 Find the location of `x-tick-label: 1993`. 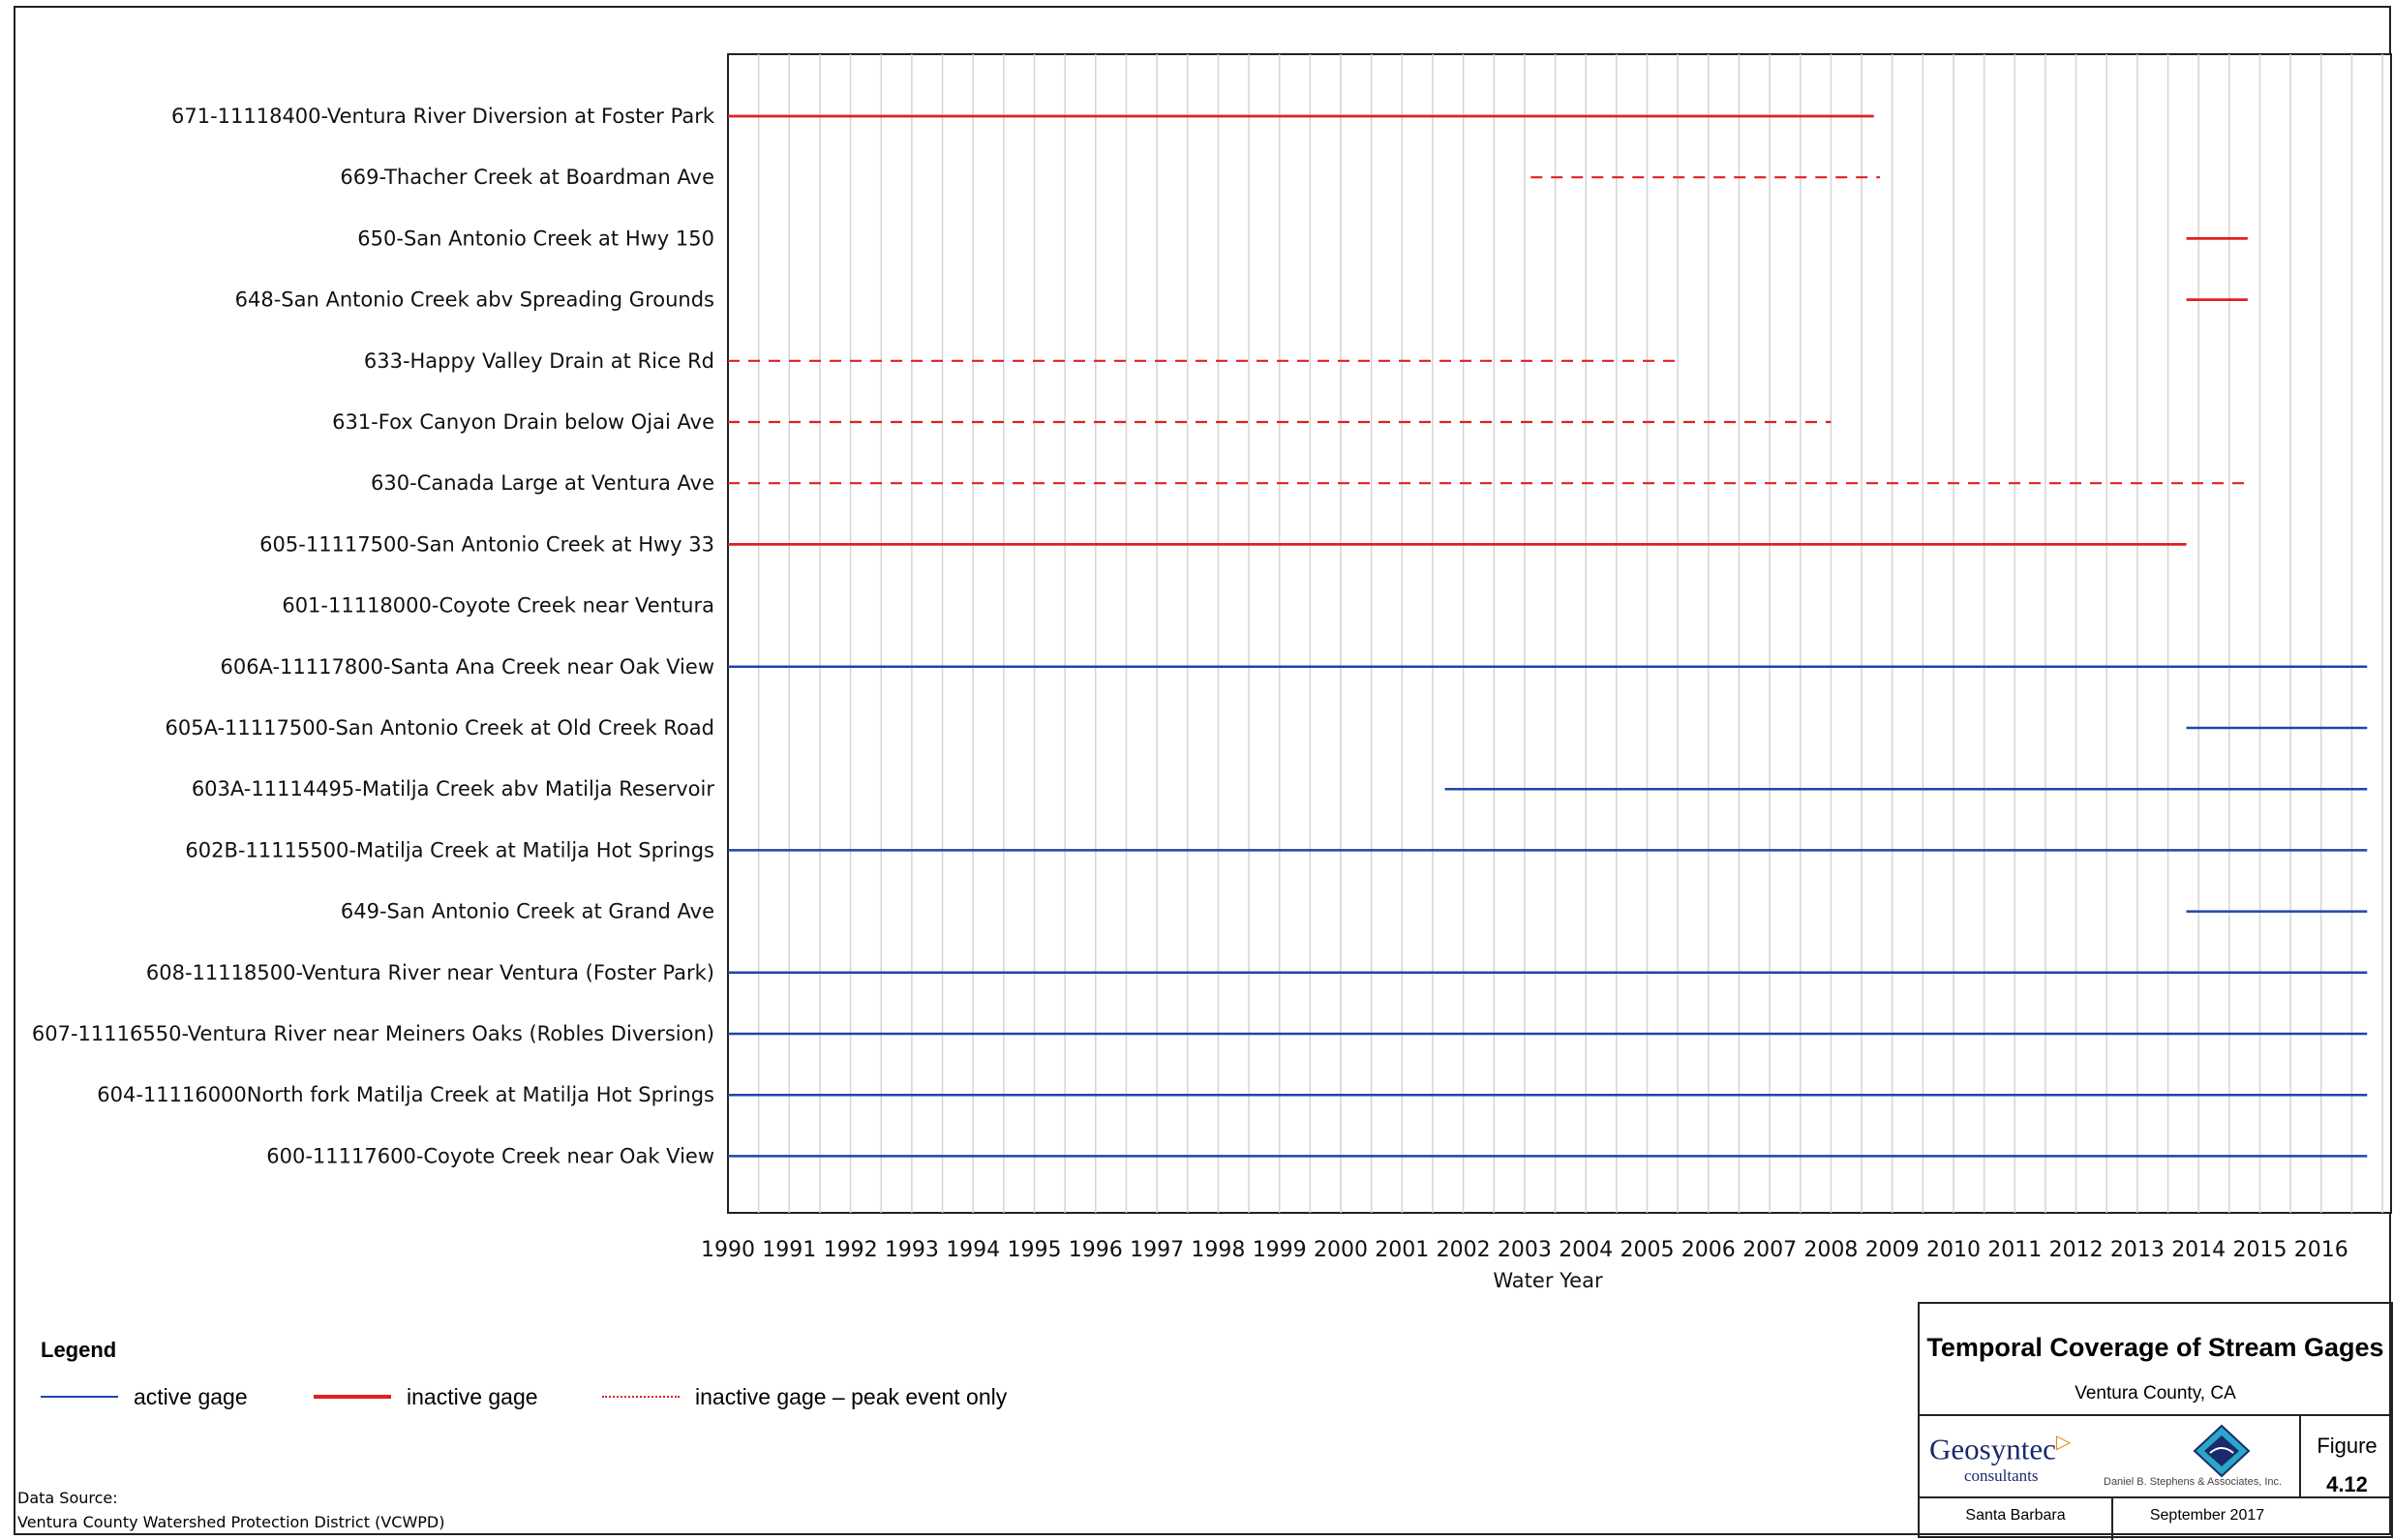

x-tick-label: 1993 is located at coordinates (912, 1250).